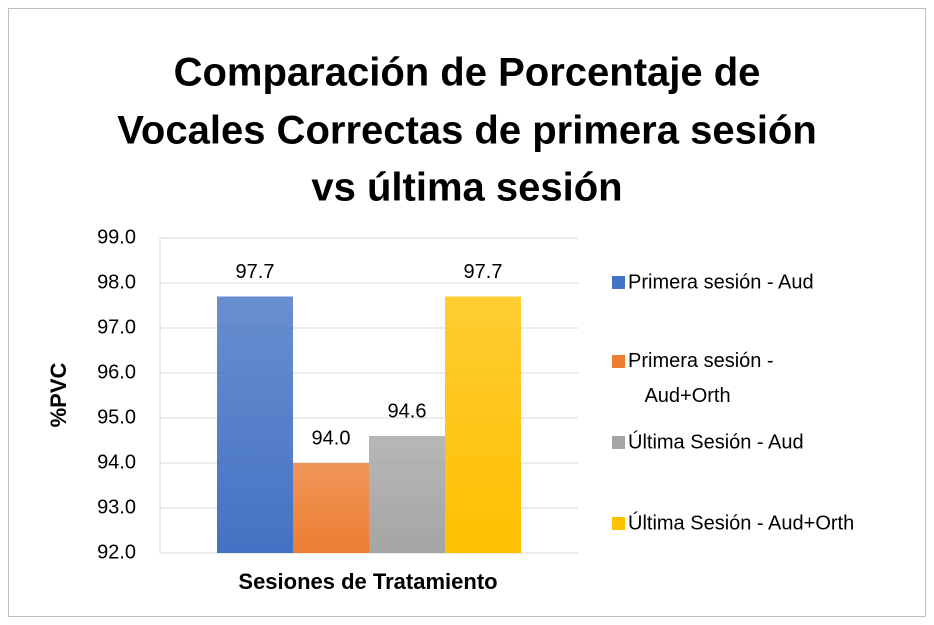 The width and height of the screenshot is (934, 625). What do you see at coordinates (701, 378) in the screenshot?
I see `legend-label: Primera sesión - Aud+Orth` at bounding box center [701, 378].